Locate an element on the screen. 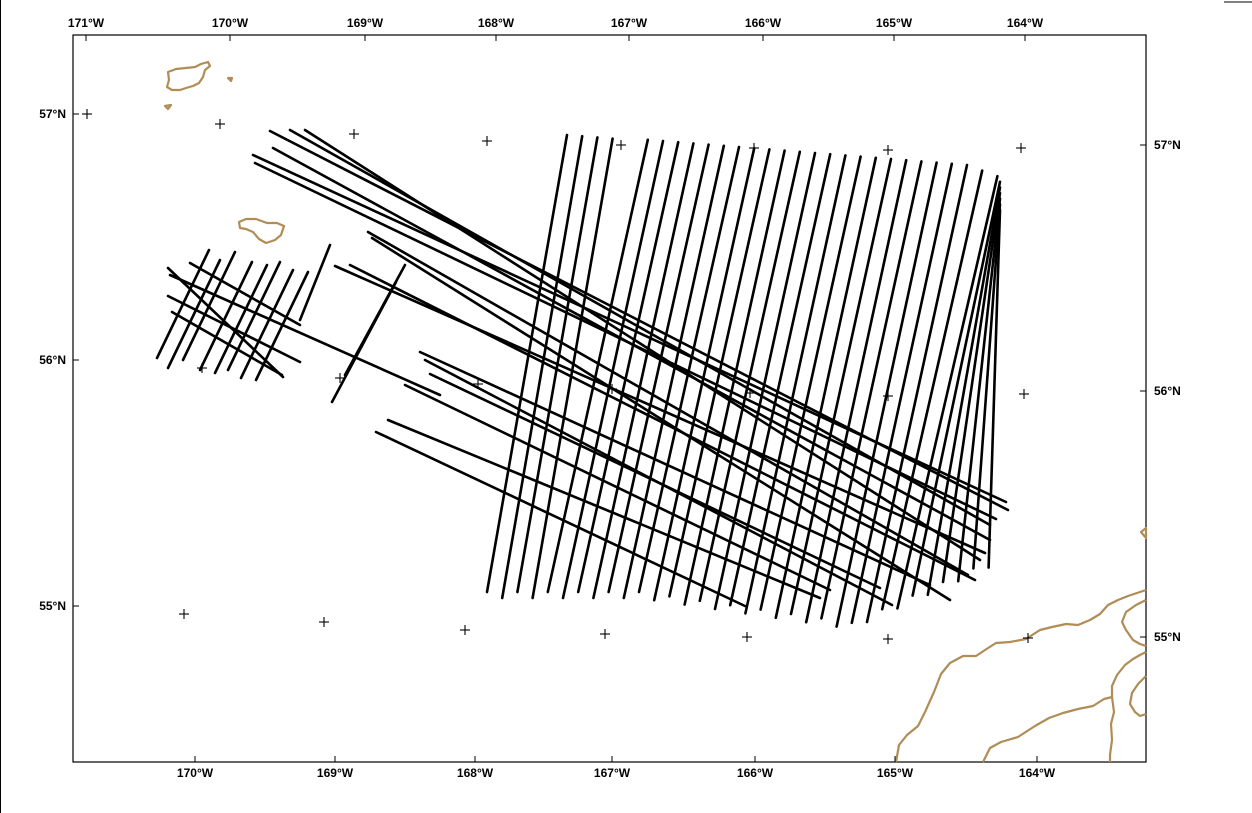 This screenshot has height=813, width=1252. bottom-lon-label: 167°W is located at coordinates (612, 773).